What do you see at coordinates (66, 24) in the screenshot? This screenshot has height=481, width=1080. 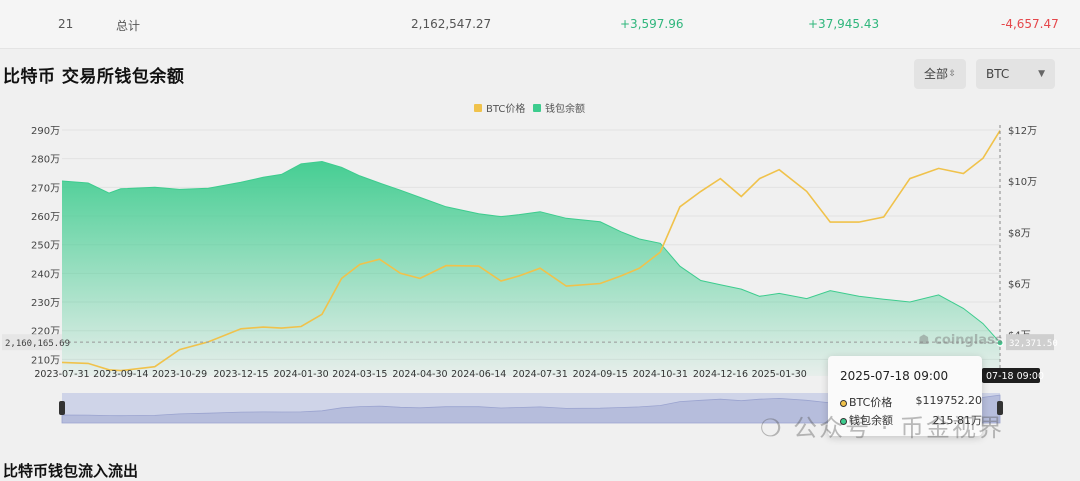 I see `row-index: 21` at bounding box center [66, 24].